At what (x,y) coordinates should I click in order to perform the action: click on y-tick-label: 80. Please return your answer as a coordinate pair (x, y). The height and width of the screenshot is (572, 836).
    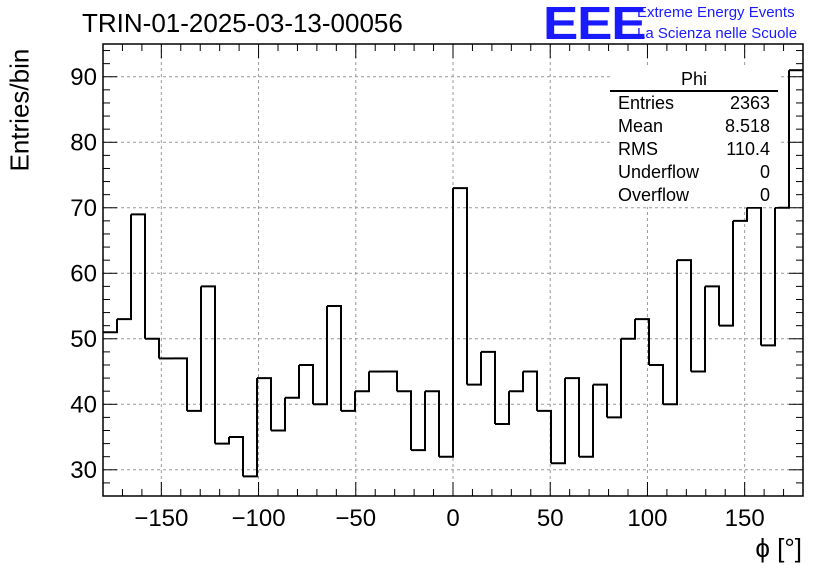
    Looking at the image, I should click on (83, 142).